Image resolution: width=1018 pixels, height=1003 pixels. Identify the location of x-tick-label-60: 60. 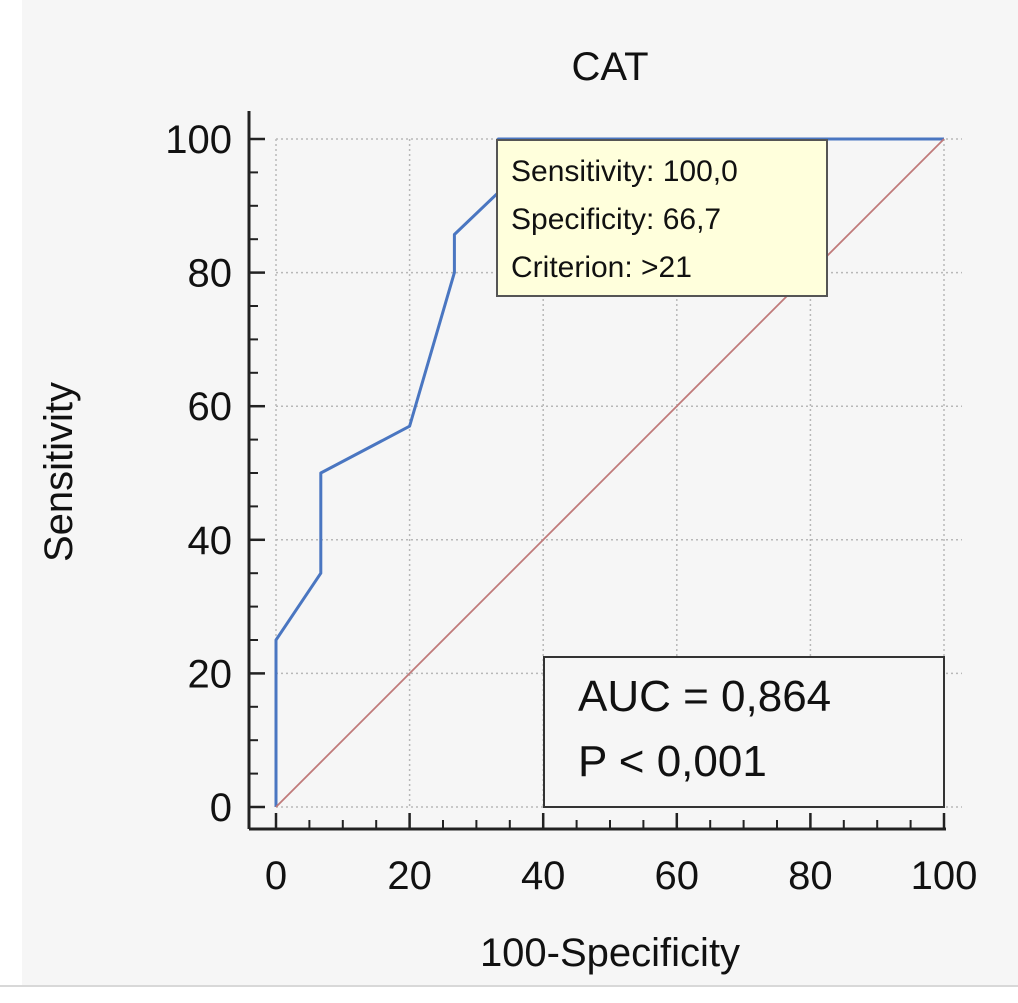
(677, 876).